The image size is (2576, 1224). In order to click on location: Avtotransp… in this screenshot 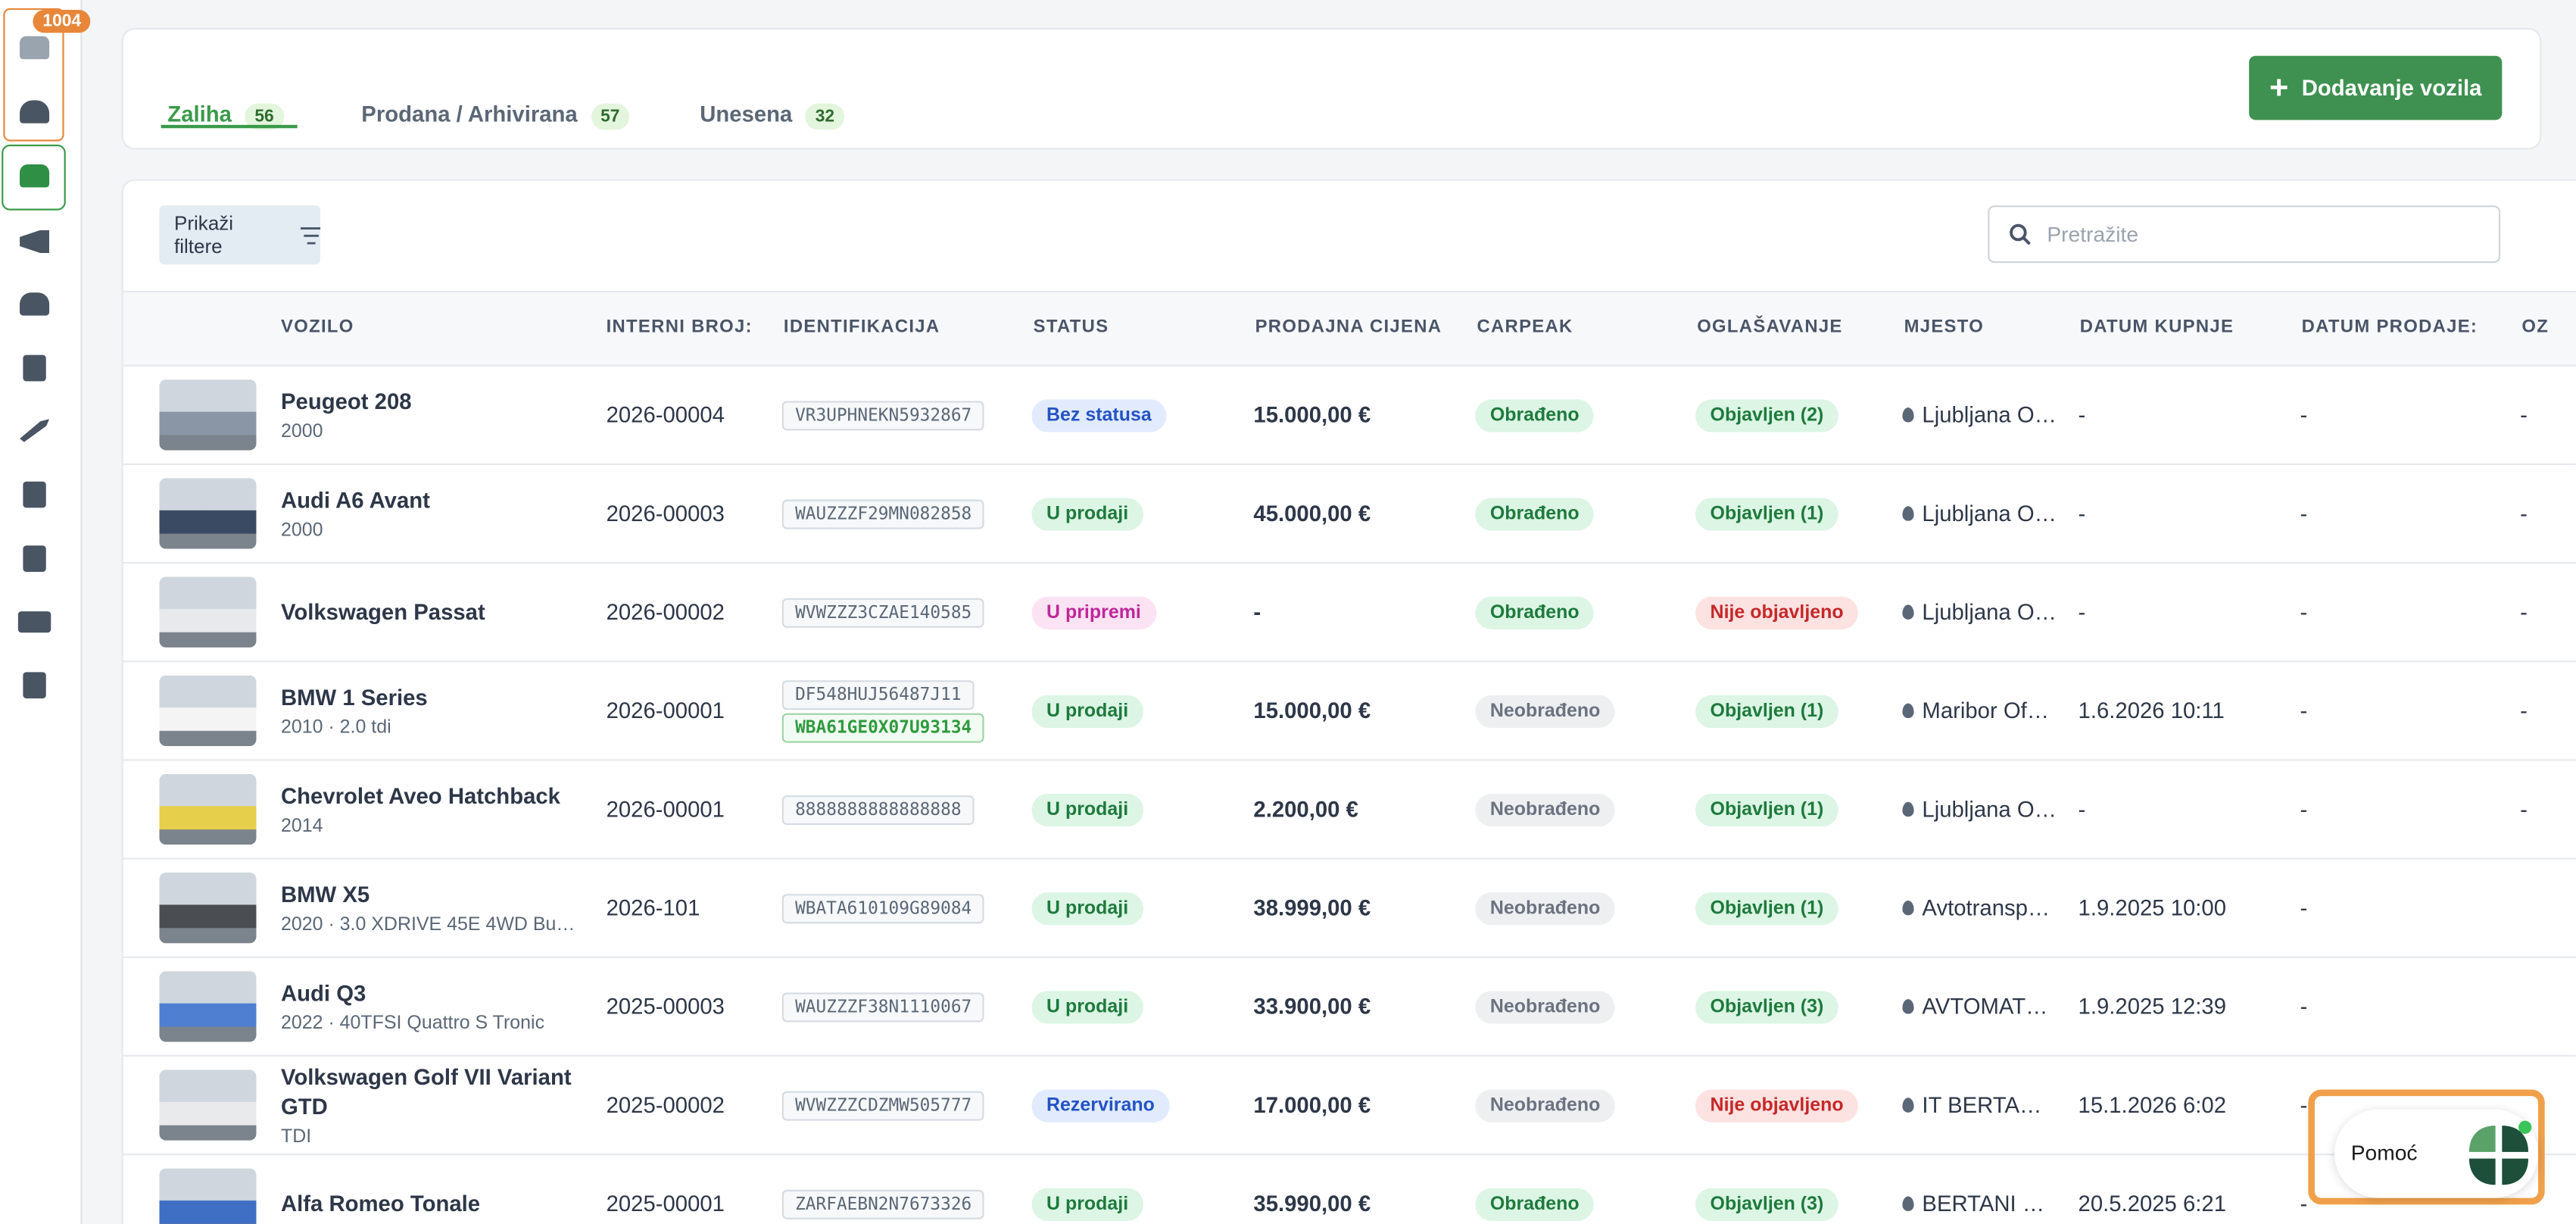, I will do `click(1990, 907)`.